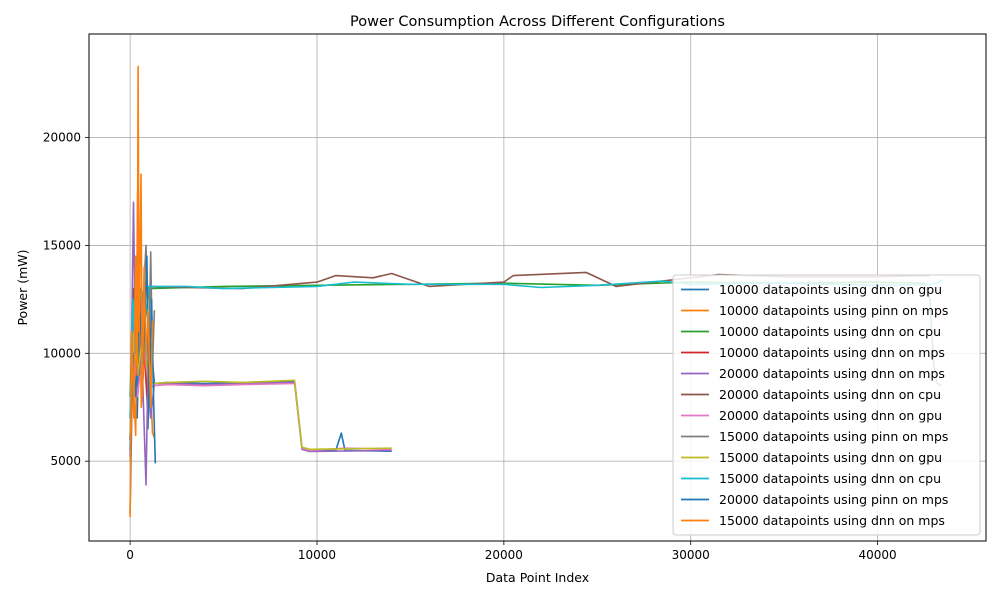 Image resolution: width=1000 pixels, height=604 pixels. I want to click on legend-entry-label: 15000 datapoints using pinn on mps, so click(833, 436).